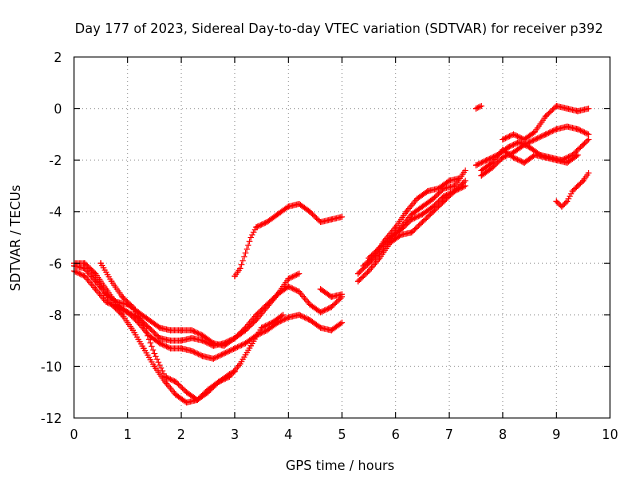 This screenshot has height=480, width=640. What do you see at coordinates (610, 435) in the screenshot?
I see `x-tick-label: 10` at bounding box center [610, 435].